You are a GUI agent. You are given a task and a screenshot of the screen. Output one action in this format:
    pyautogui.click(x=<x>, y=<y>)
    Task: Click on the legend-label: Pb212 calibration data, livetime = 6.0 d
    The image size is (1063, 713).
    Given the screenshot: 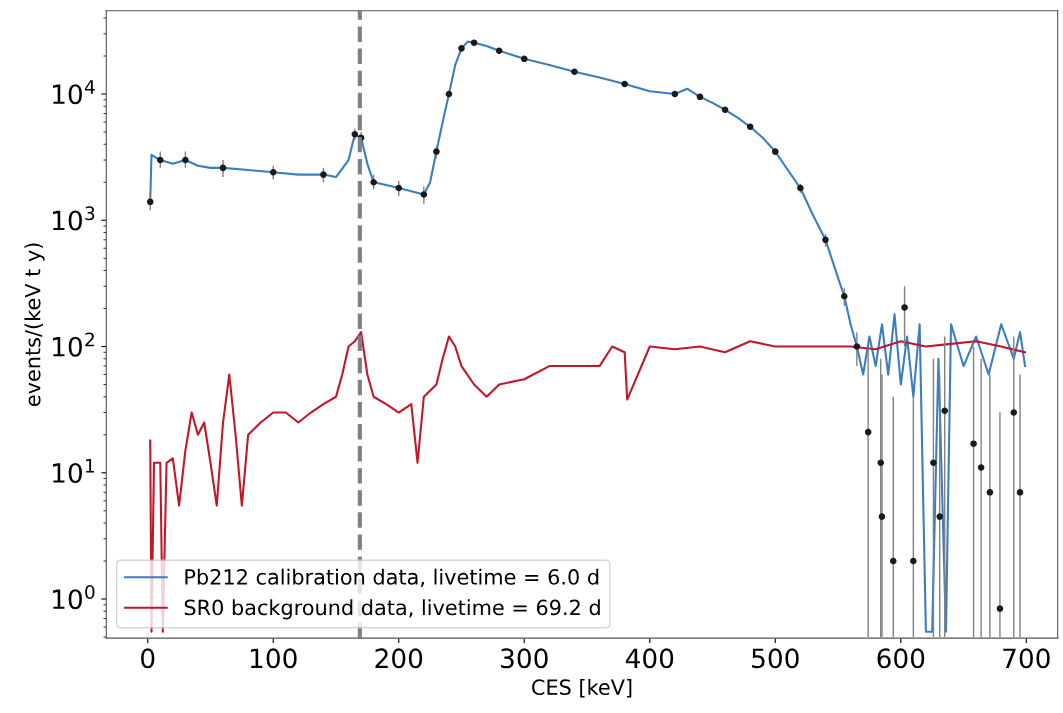 What is the action you would take?
    pyautogui.click(x=392, y=577)
    